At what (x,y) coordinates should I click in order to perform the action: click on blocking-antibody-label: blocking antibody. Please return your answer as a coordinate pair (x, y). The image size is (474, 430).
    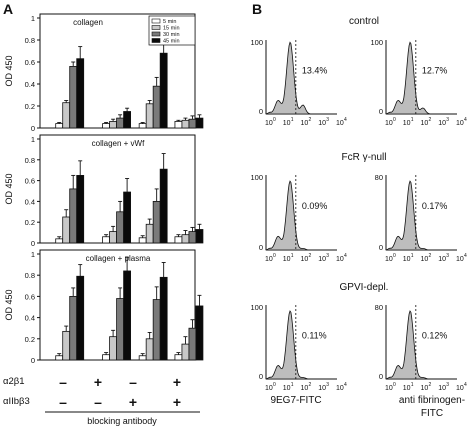
    Looking at the image, I should click on (122, 421).